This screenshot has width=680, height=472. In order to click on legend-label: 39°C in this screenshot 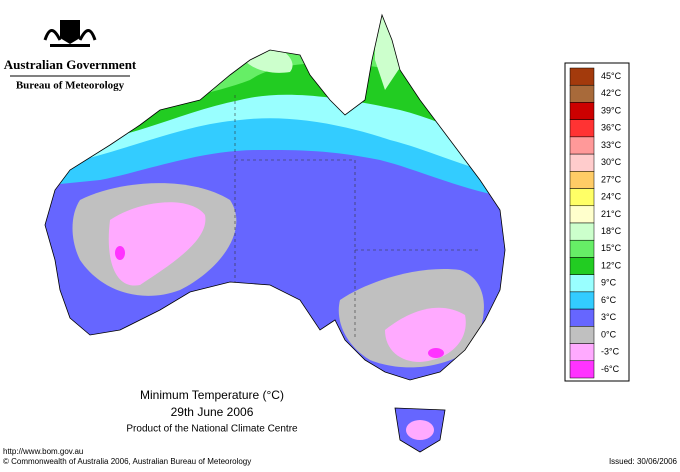, I will do `click(611, 110)`.